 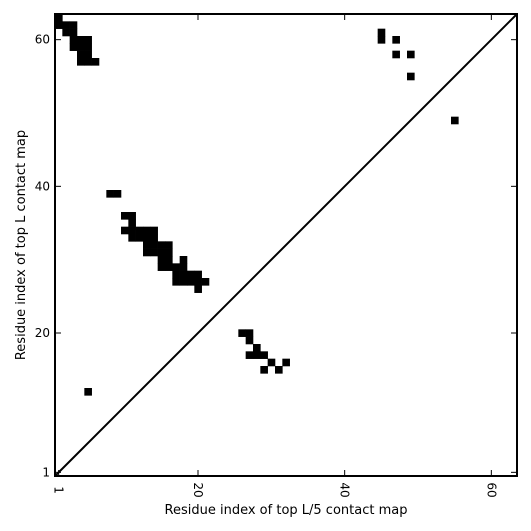 What do you see at coordinates (198, 489) in the screenshot?
I see `x-tick-label: 20` at bounding box center [198, 489].